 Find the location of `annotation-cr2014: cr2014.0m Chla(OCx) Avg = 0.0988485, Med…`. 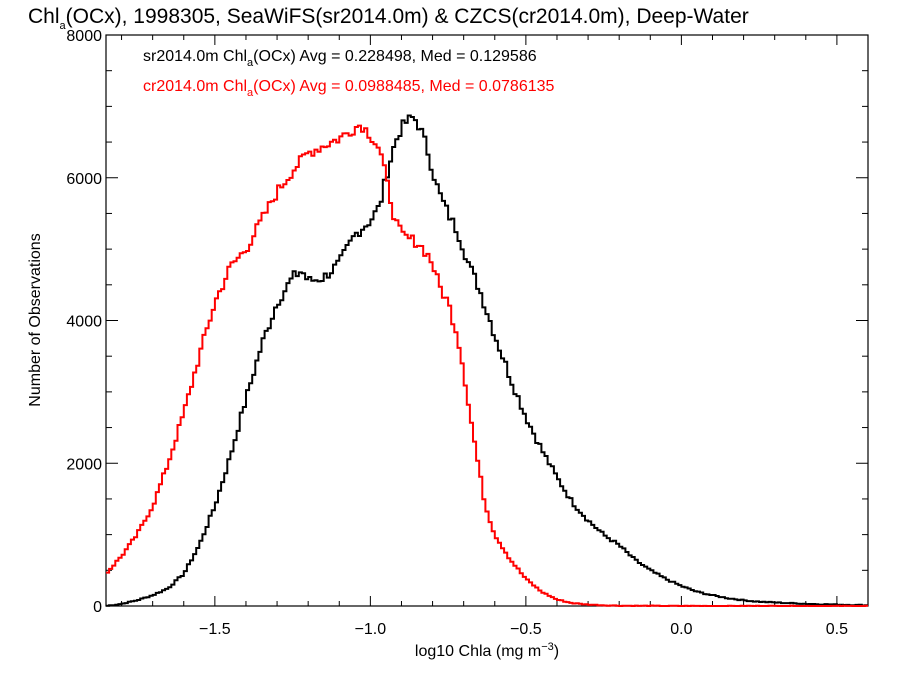

annotation-cr2014: cr2014.0m Chla(OCx) Avg = 0.0988485, Med… is located at coordinates (349, 88).